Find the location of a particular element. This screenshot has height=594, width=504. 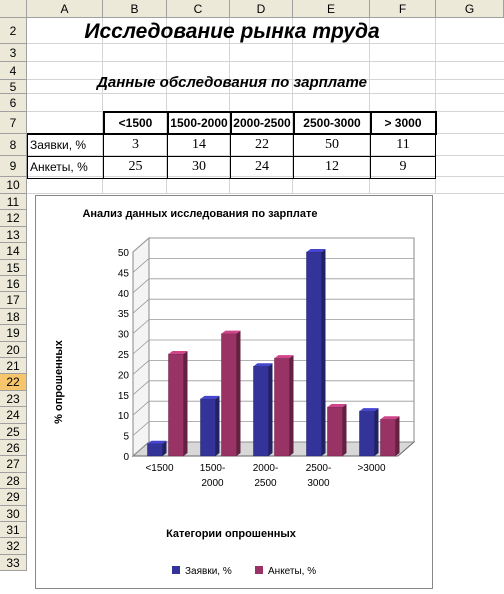

table-row: Заявки, % 3 14 22 50 11 is located at coordinates (231, 145).